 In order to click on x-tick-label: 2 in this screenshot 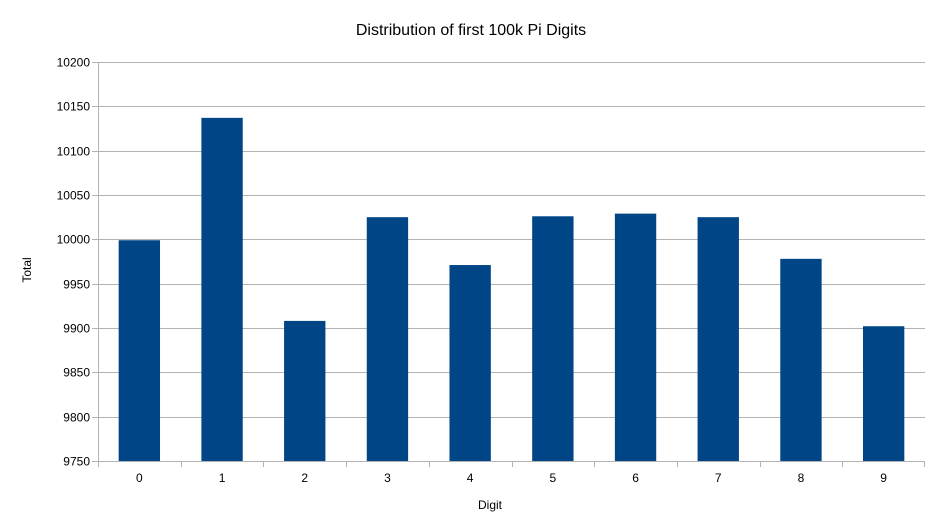, I will do `click(304, 478)`.